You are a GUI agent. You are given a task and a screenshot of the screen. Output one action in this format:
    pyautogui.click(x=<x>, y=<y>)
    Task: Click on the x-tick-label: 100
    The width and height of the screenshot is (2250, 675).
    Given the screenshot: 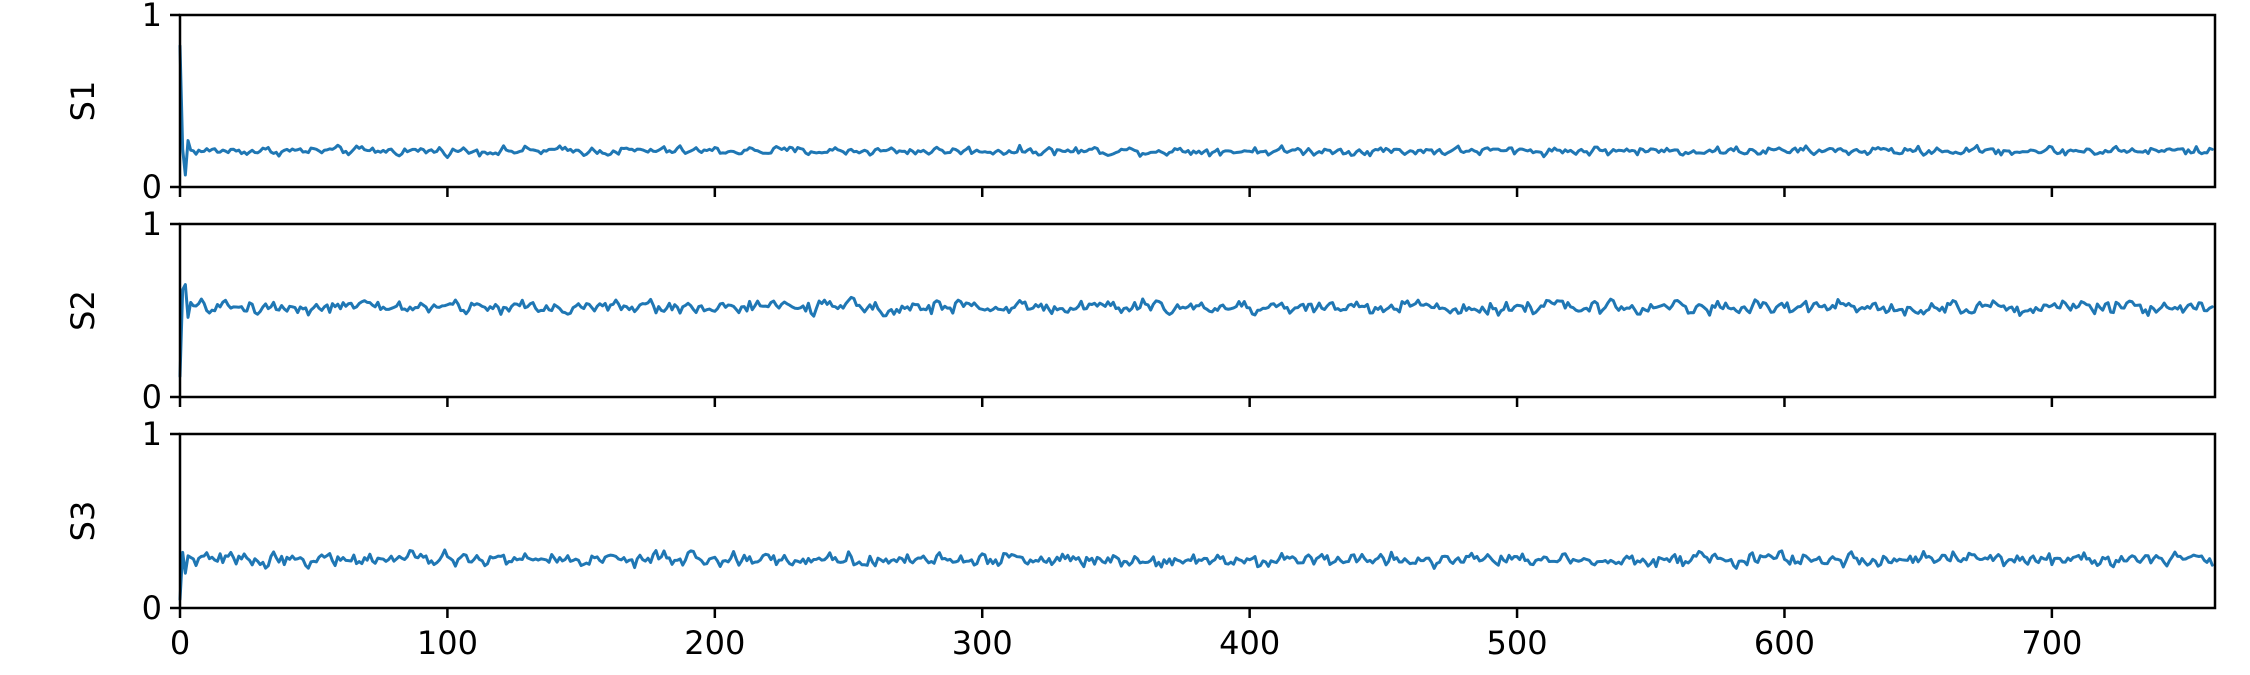 What is the action you would take?
    pyautogui.click(x=447, y=643)
    